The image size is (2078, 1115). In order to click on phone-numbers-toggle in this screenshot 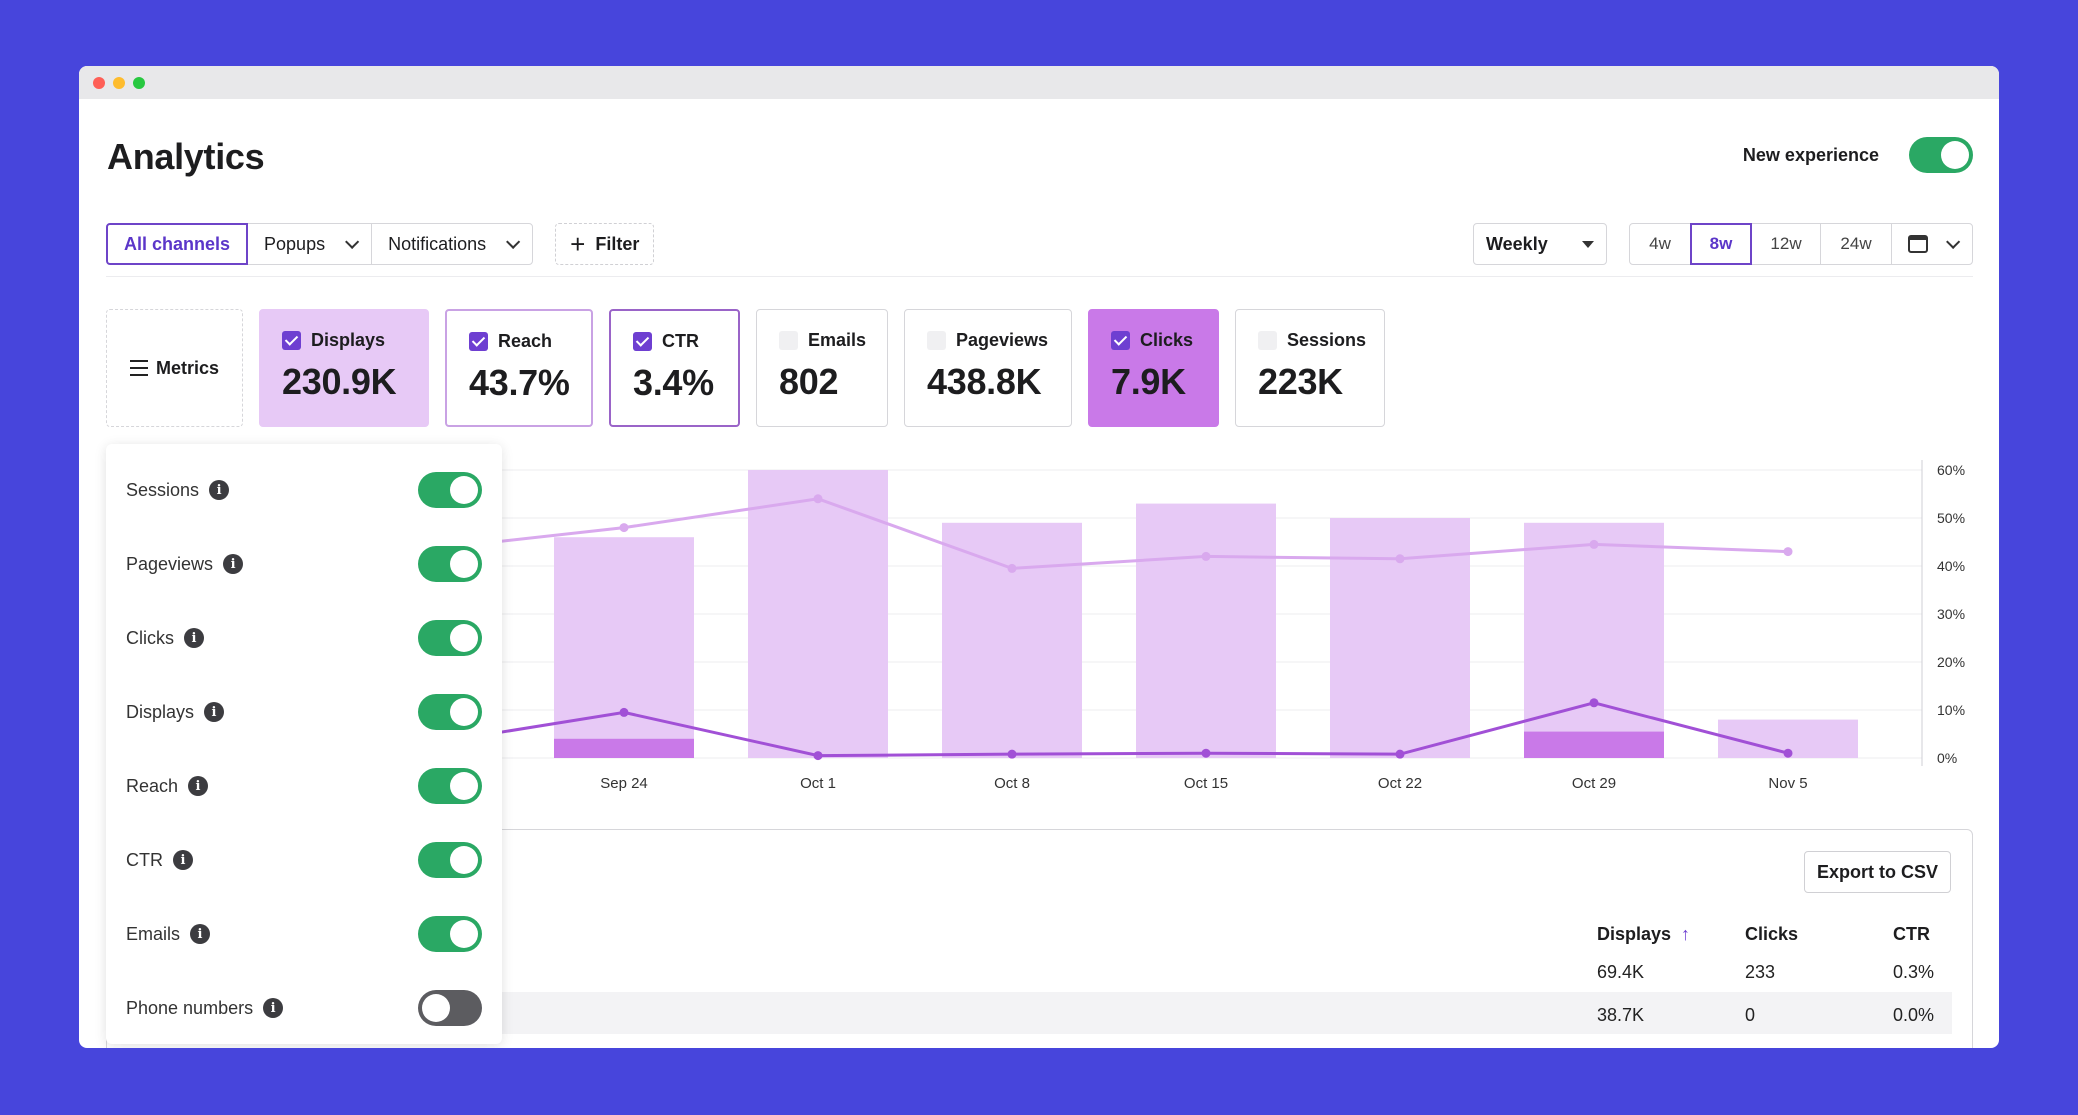, I will do `click(450, 1008)`.